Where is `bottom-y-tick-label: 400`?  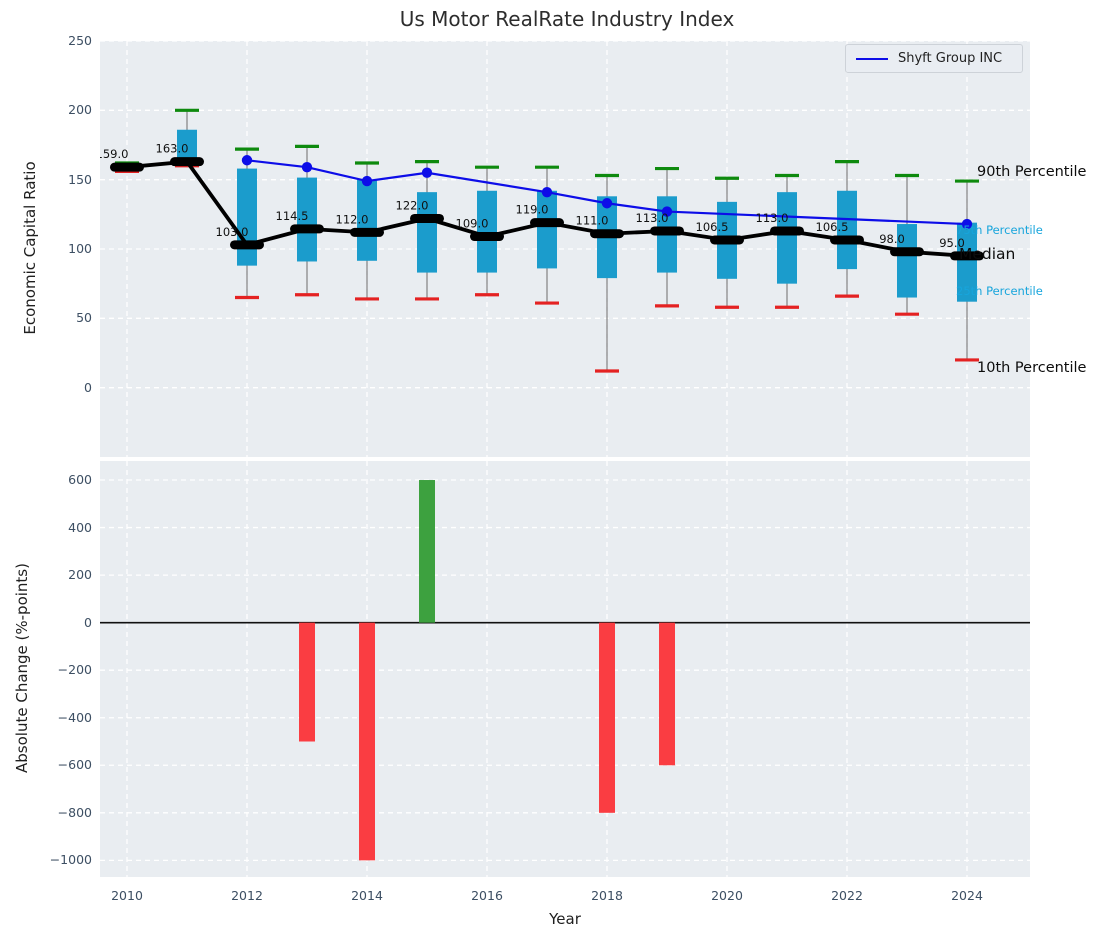
bottom-y-tick-label: 400 is located at coordinates (80, 527).